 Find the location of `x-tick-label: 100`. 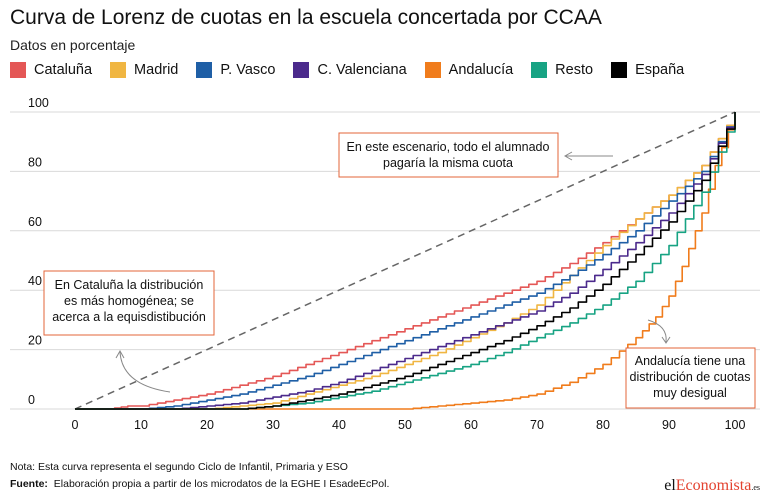

x-tick-label: 100 is located at coordinates (735, 425).